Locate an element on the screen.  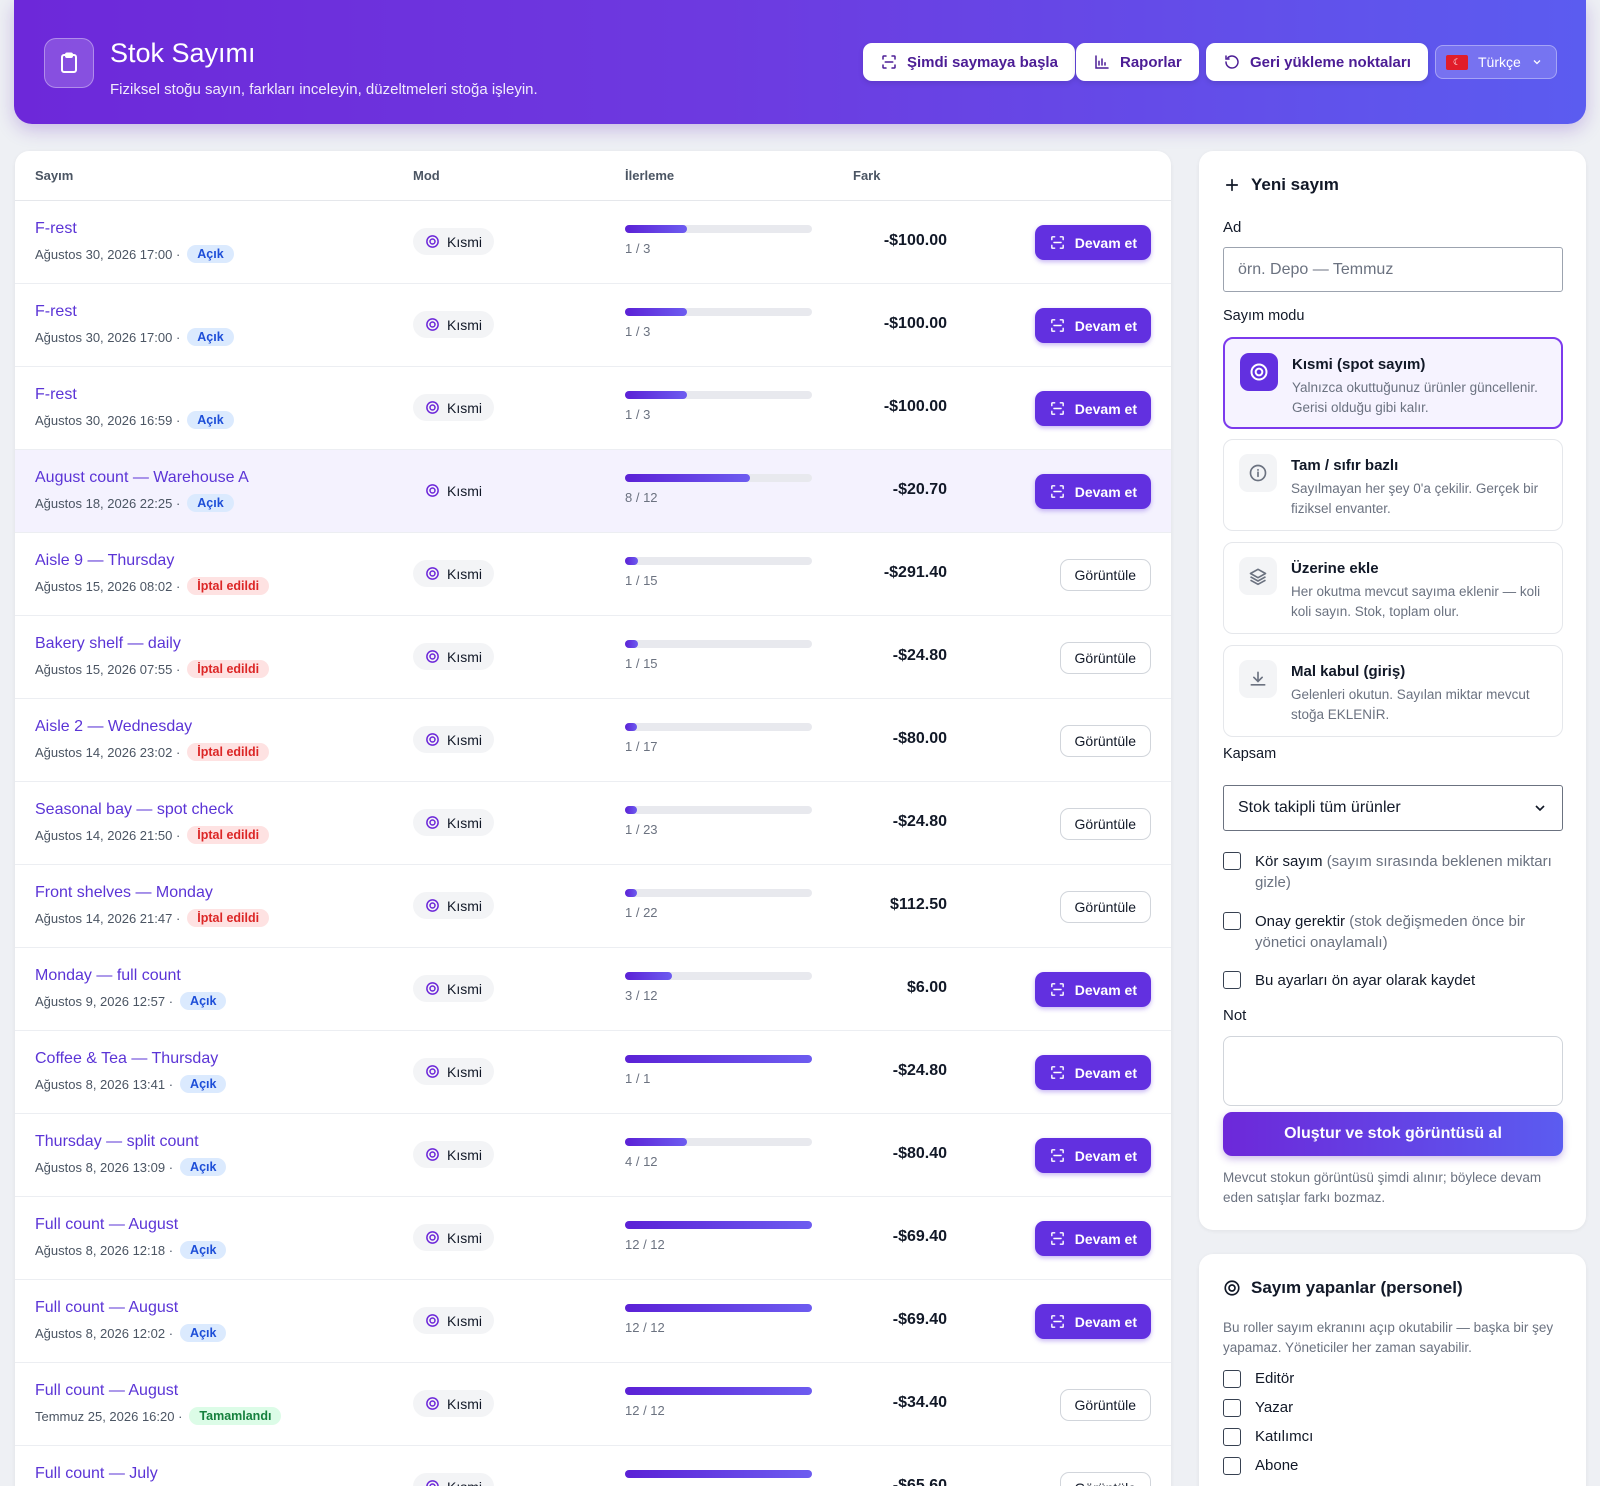
scope-select: Stok takipli tüm ürünler is located at coordinates (1393, 808).